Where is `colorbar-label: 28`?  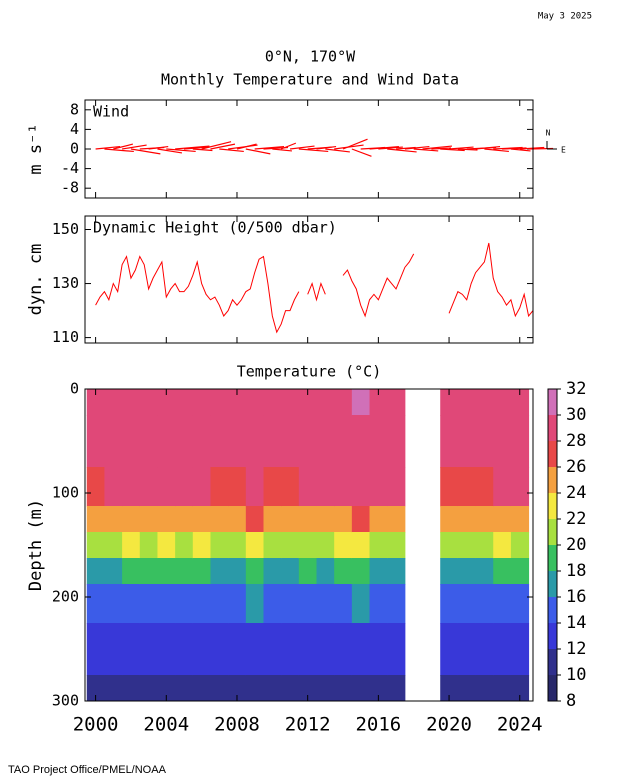 colorbar-label: 28 is located at coordinates (576, 441).